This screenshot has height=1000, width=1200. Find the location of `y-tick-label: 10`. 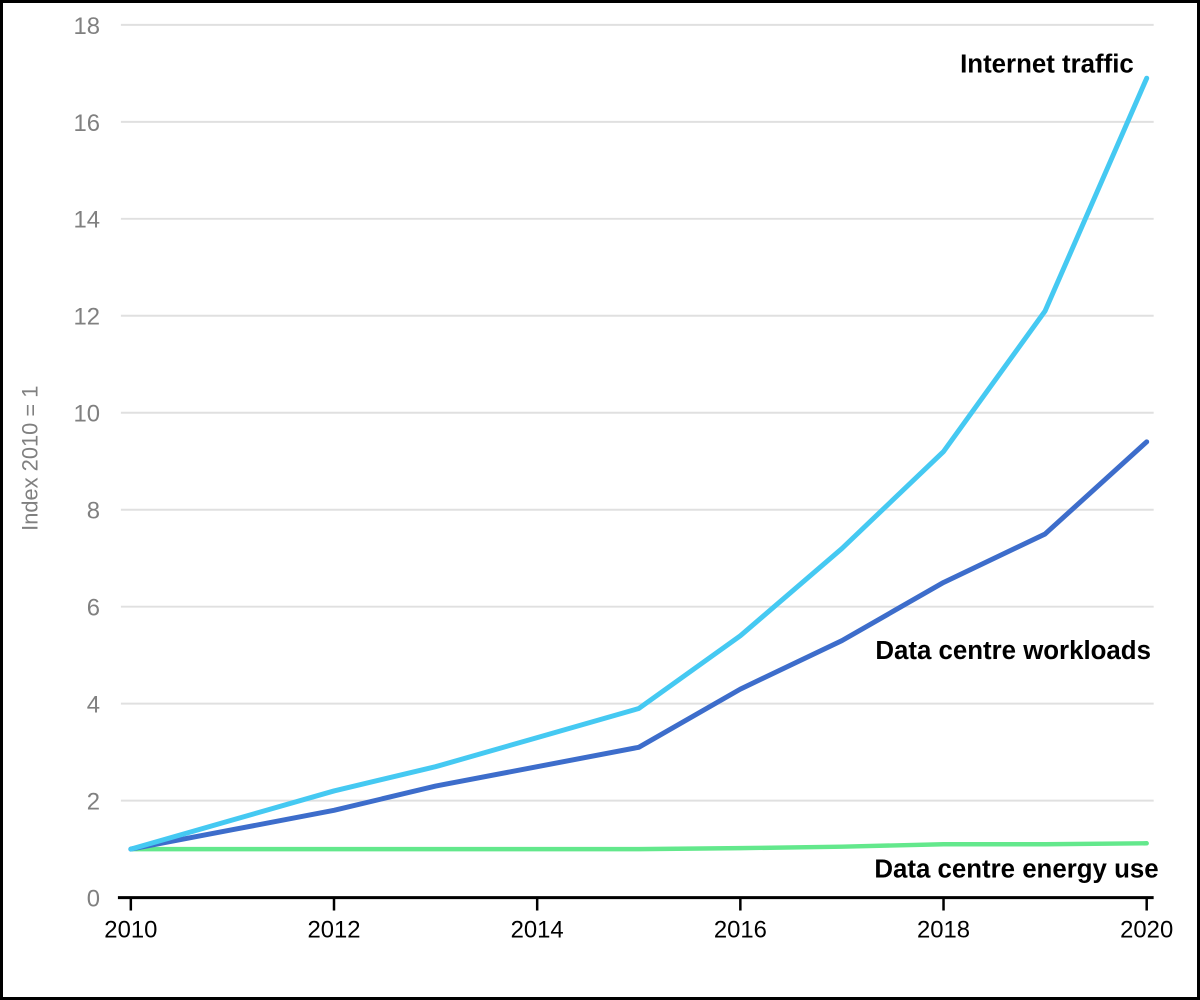

y-tick-label: 10 is located at coordinates (86, 414).